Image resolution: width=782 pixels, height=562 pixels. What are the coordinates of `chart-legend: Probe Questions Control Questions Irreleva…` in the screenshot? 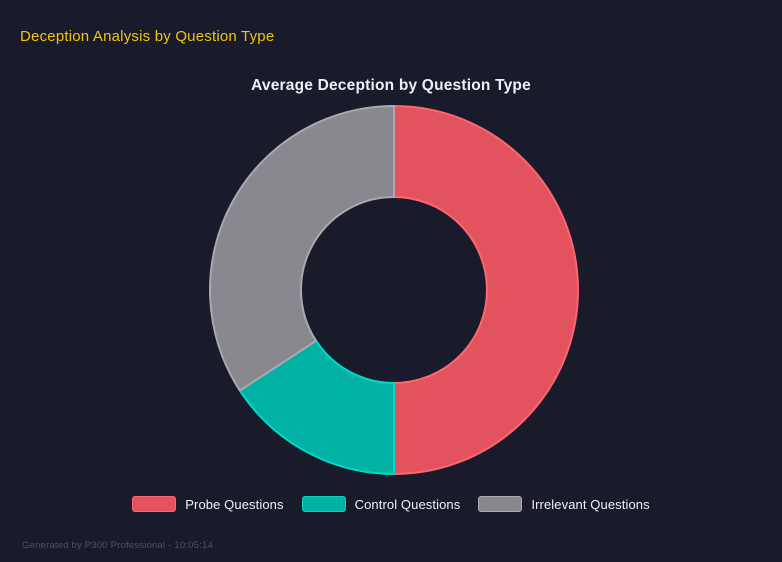 It's located at (391, 504).